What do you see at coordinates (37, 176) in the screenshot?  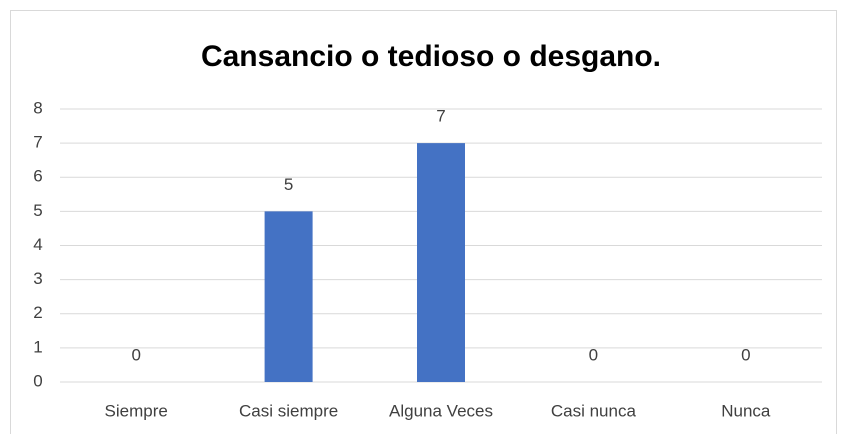 I see `y-tick-label: 6` at bounding box center [37, 176].